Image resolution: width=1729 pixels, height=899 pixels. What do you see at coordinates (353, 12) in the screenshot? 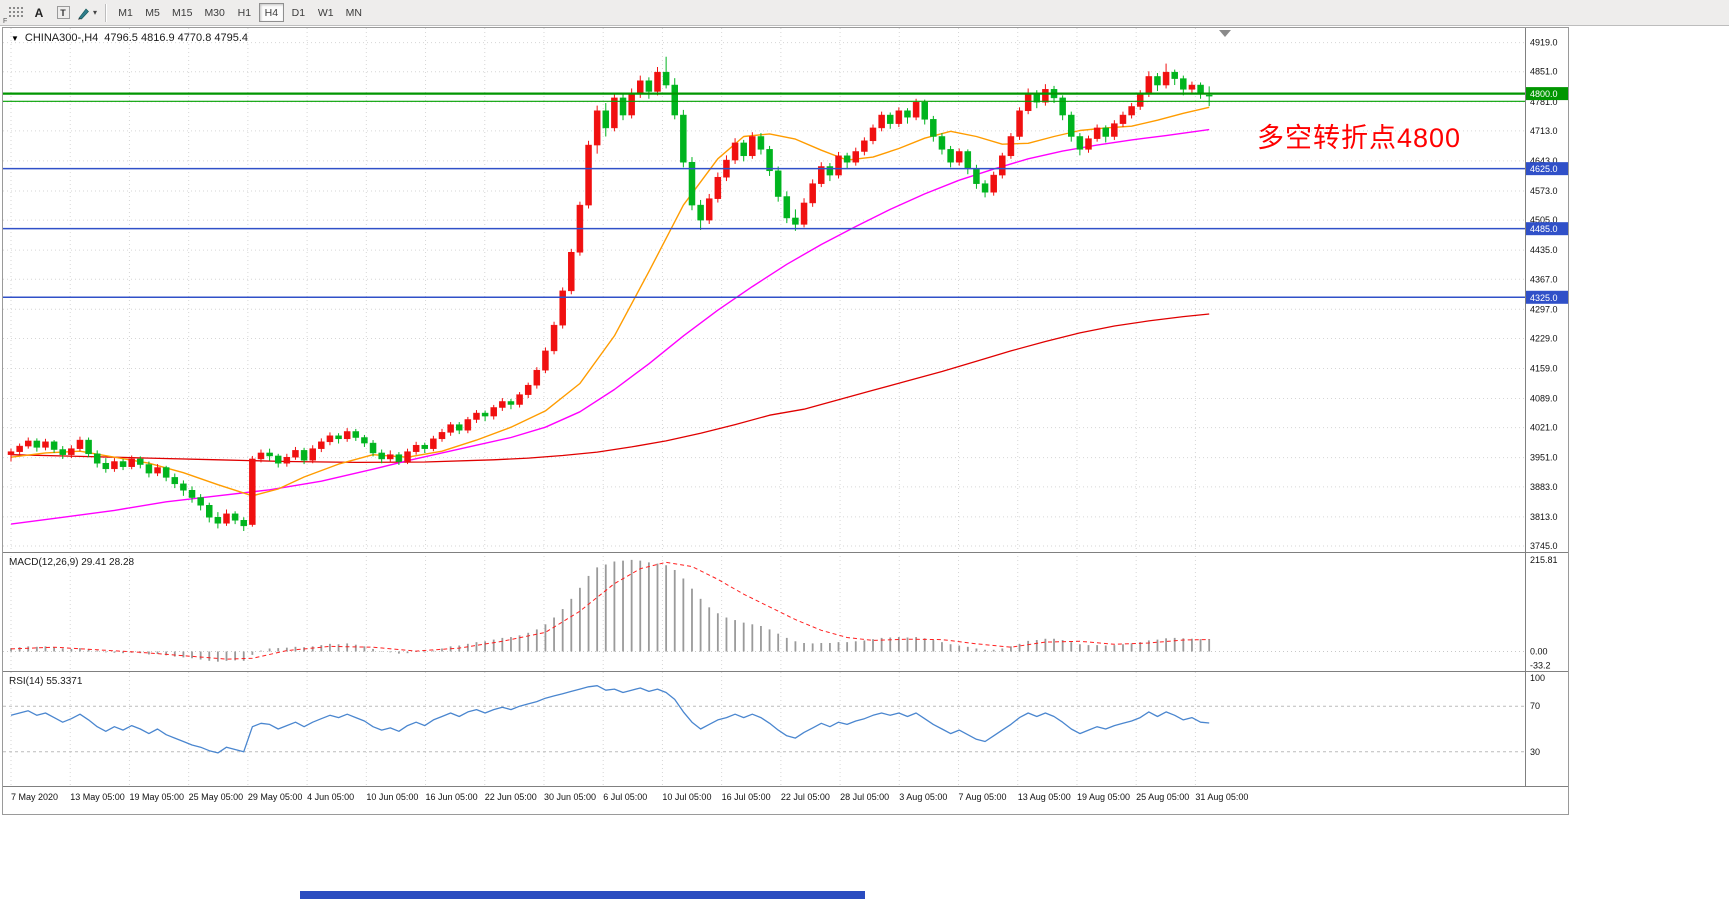
I see `timeframe-mn-button: MN` at bounding box center [353, 12].